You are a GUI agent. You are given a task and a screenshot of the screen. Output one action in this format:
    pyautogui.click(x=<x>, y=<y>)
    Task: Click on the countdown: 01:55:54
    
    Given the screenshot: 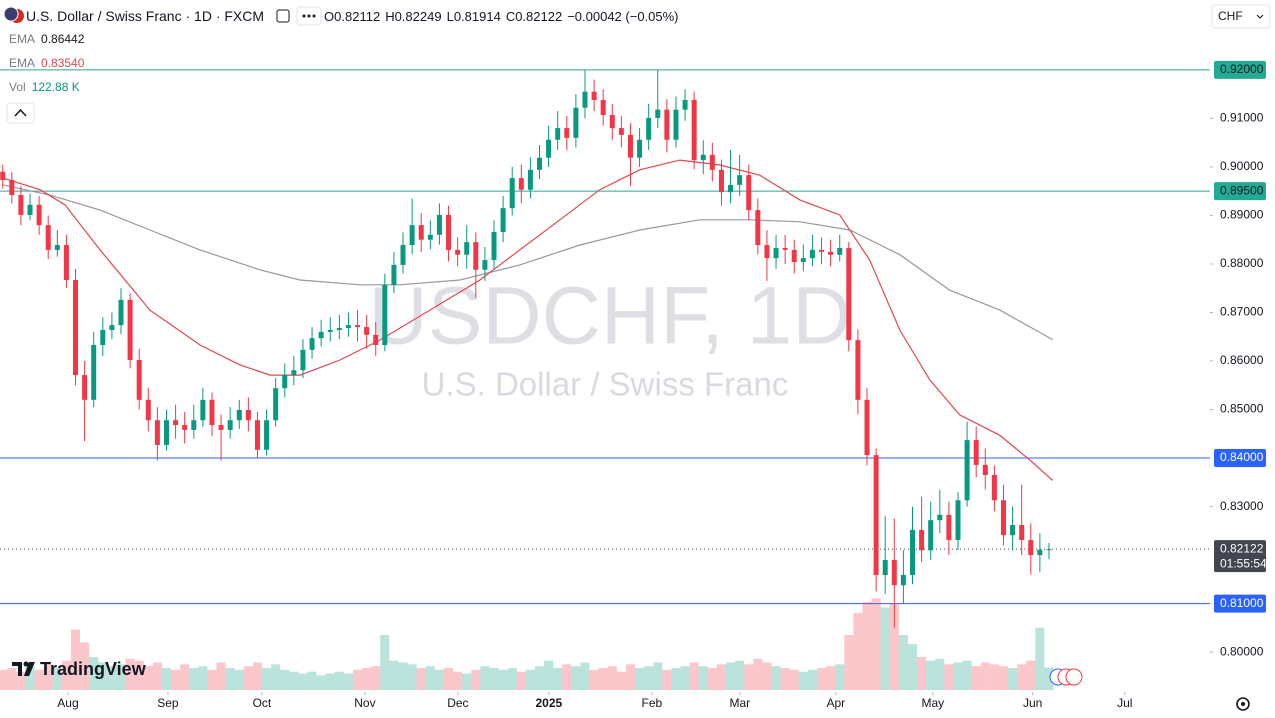 What is the action you would take?
    pyautogui.click(x=1243, y=563)
    